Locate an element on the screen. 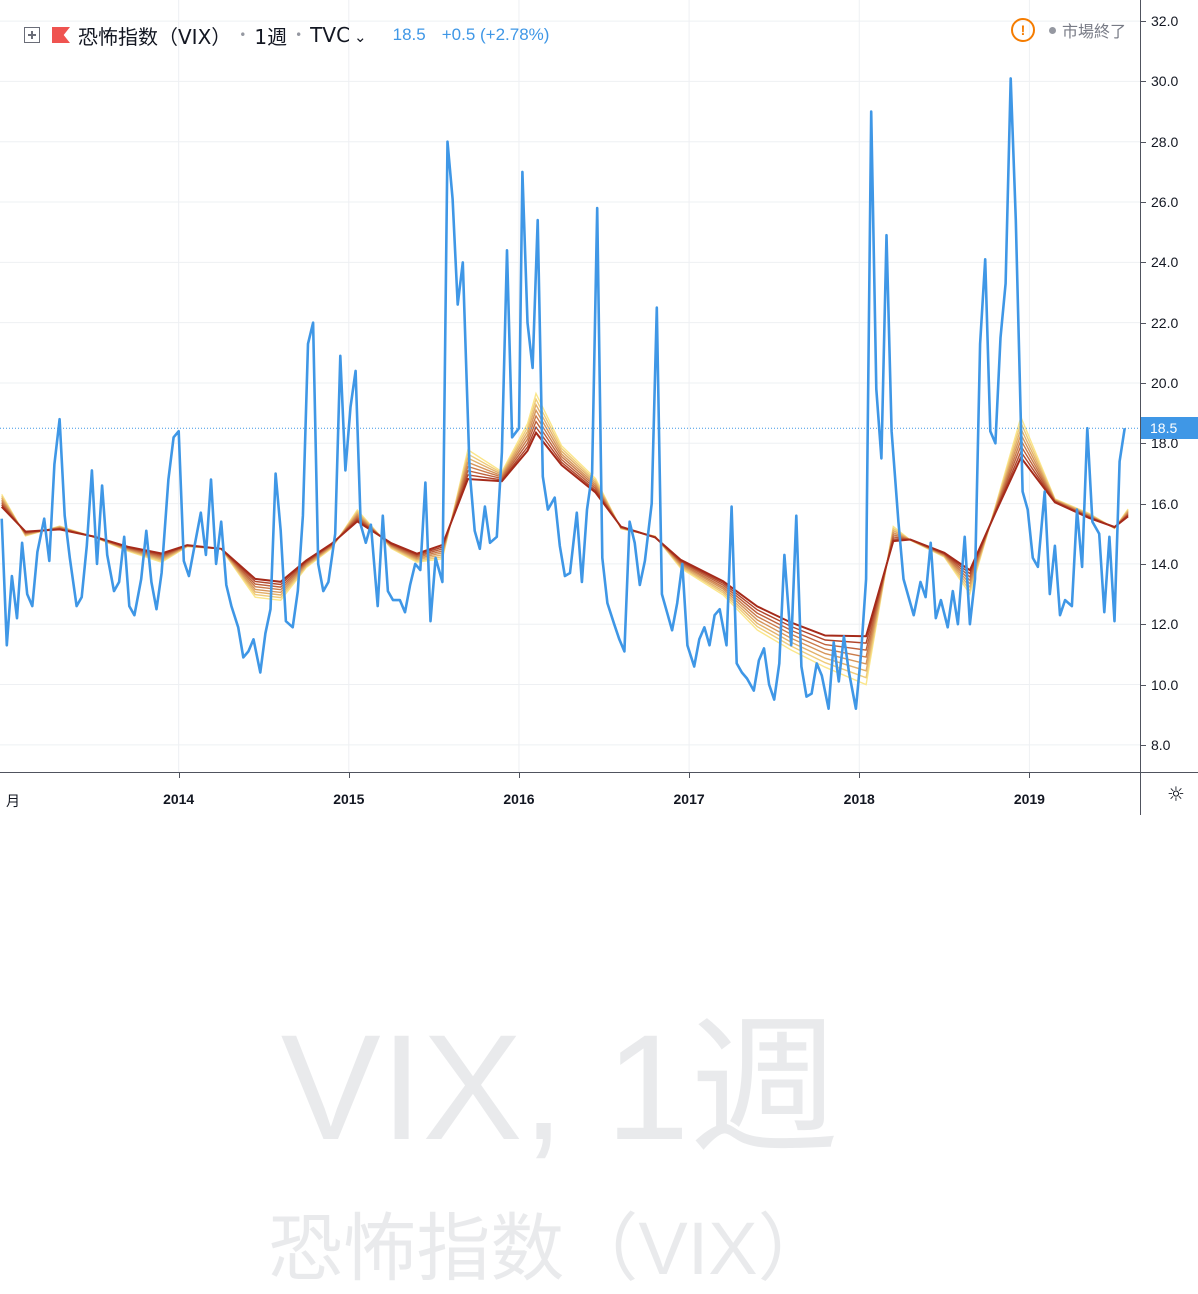  chart-legend: 恐怖指数（VIX） • 1週 • TVC ⌄ 18.5 +0.5 (+2.78%) is located at coordinates (286, 35).